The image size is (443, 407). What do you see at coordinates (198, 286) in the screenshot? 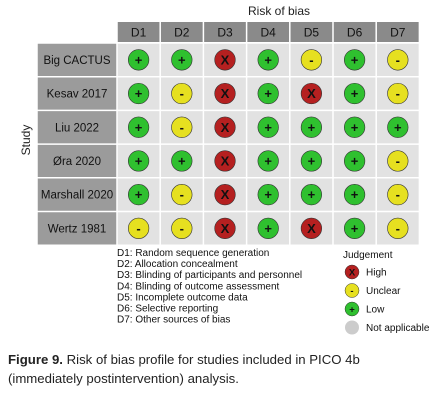
I see `domain-description: D4: Blinding of outcome assessment` at bounding box center [198, 286].